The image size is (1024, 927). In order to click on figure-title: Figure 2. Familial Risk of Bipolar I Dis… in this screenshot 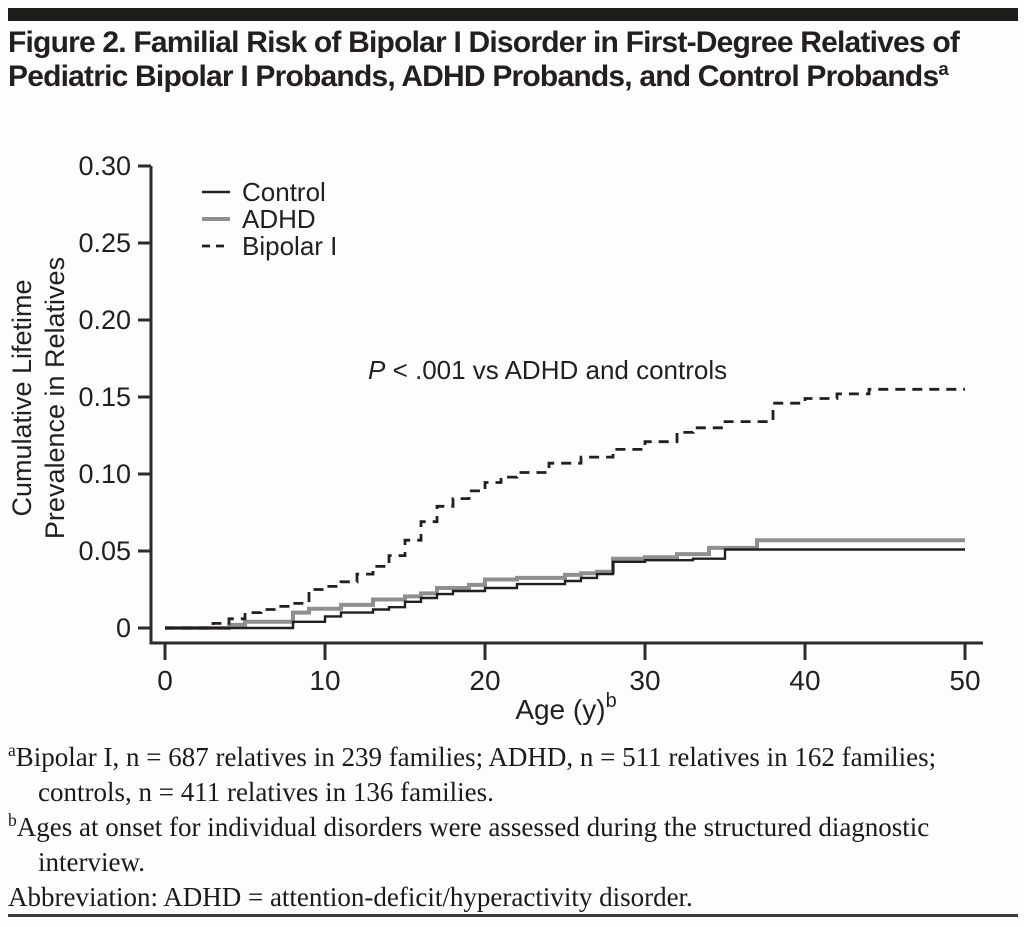, I will do `click(496, 60)`.